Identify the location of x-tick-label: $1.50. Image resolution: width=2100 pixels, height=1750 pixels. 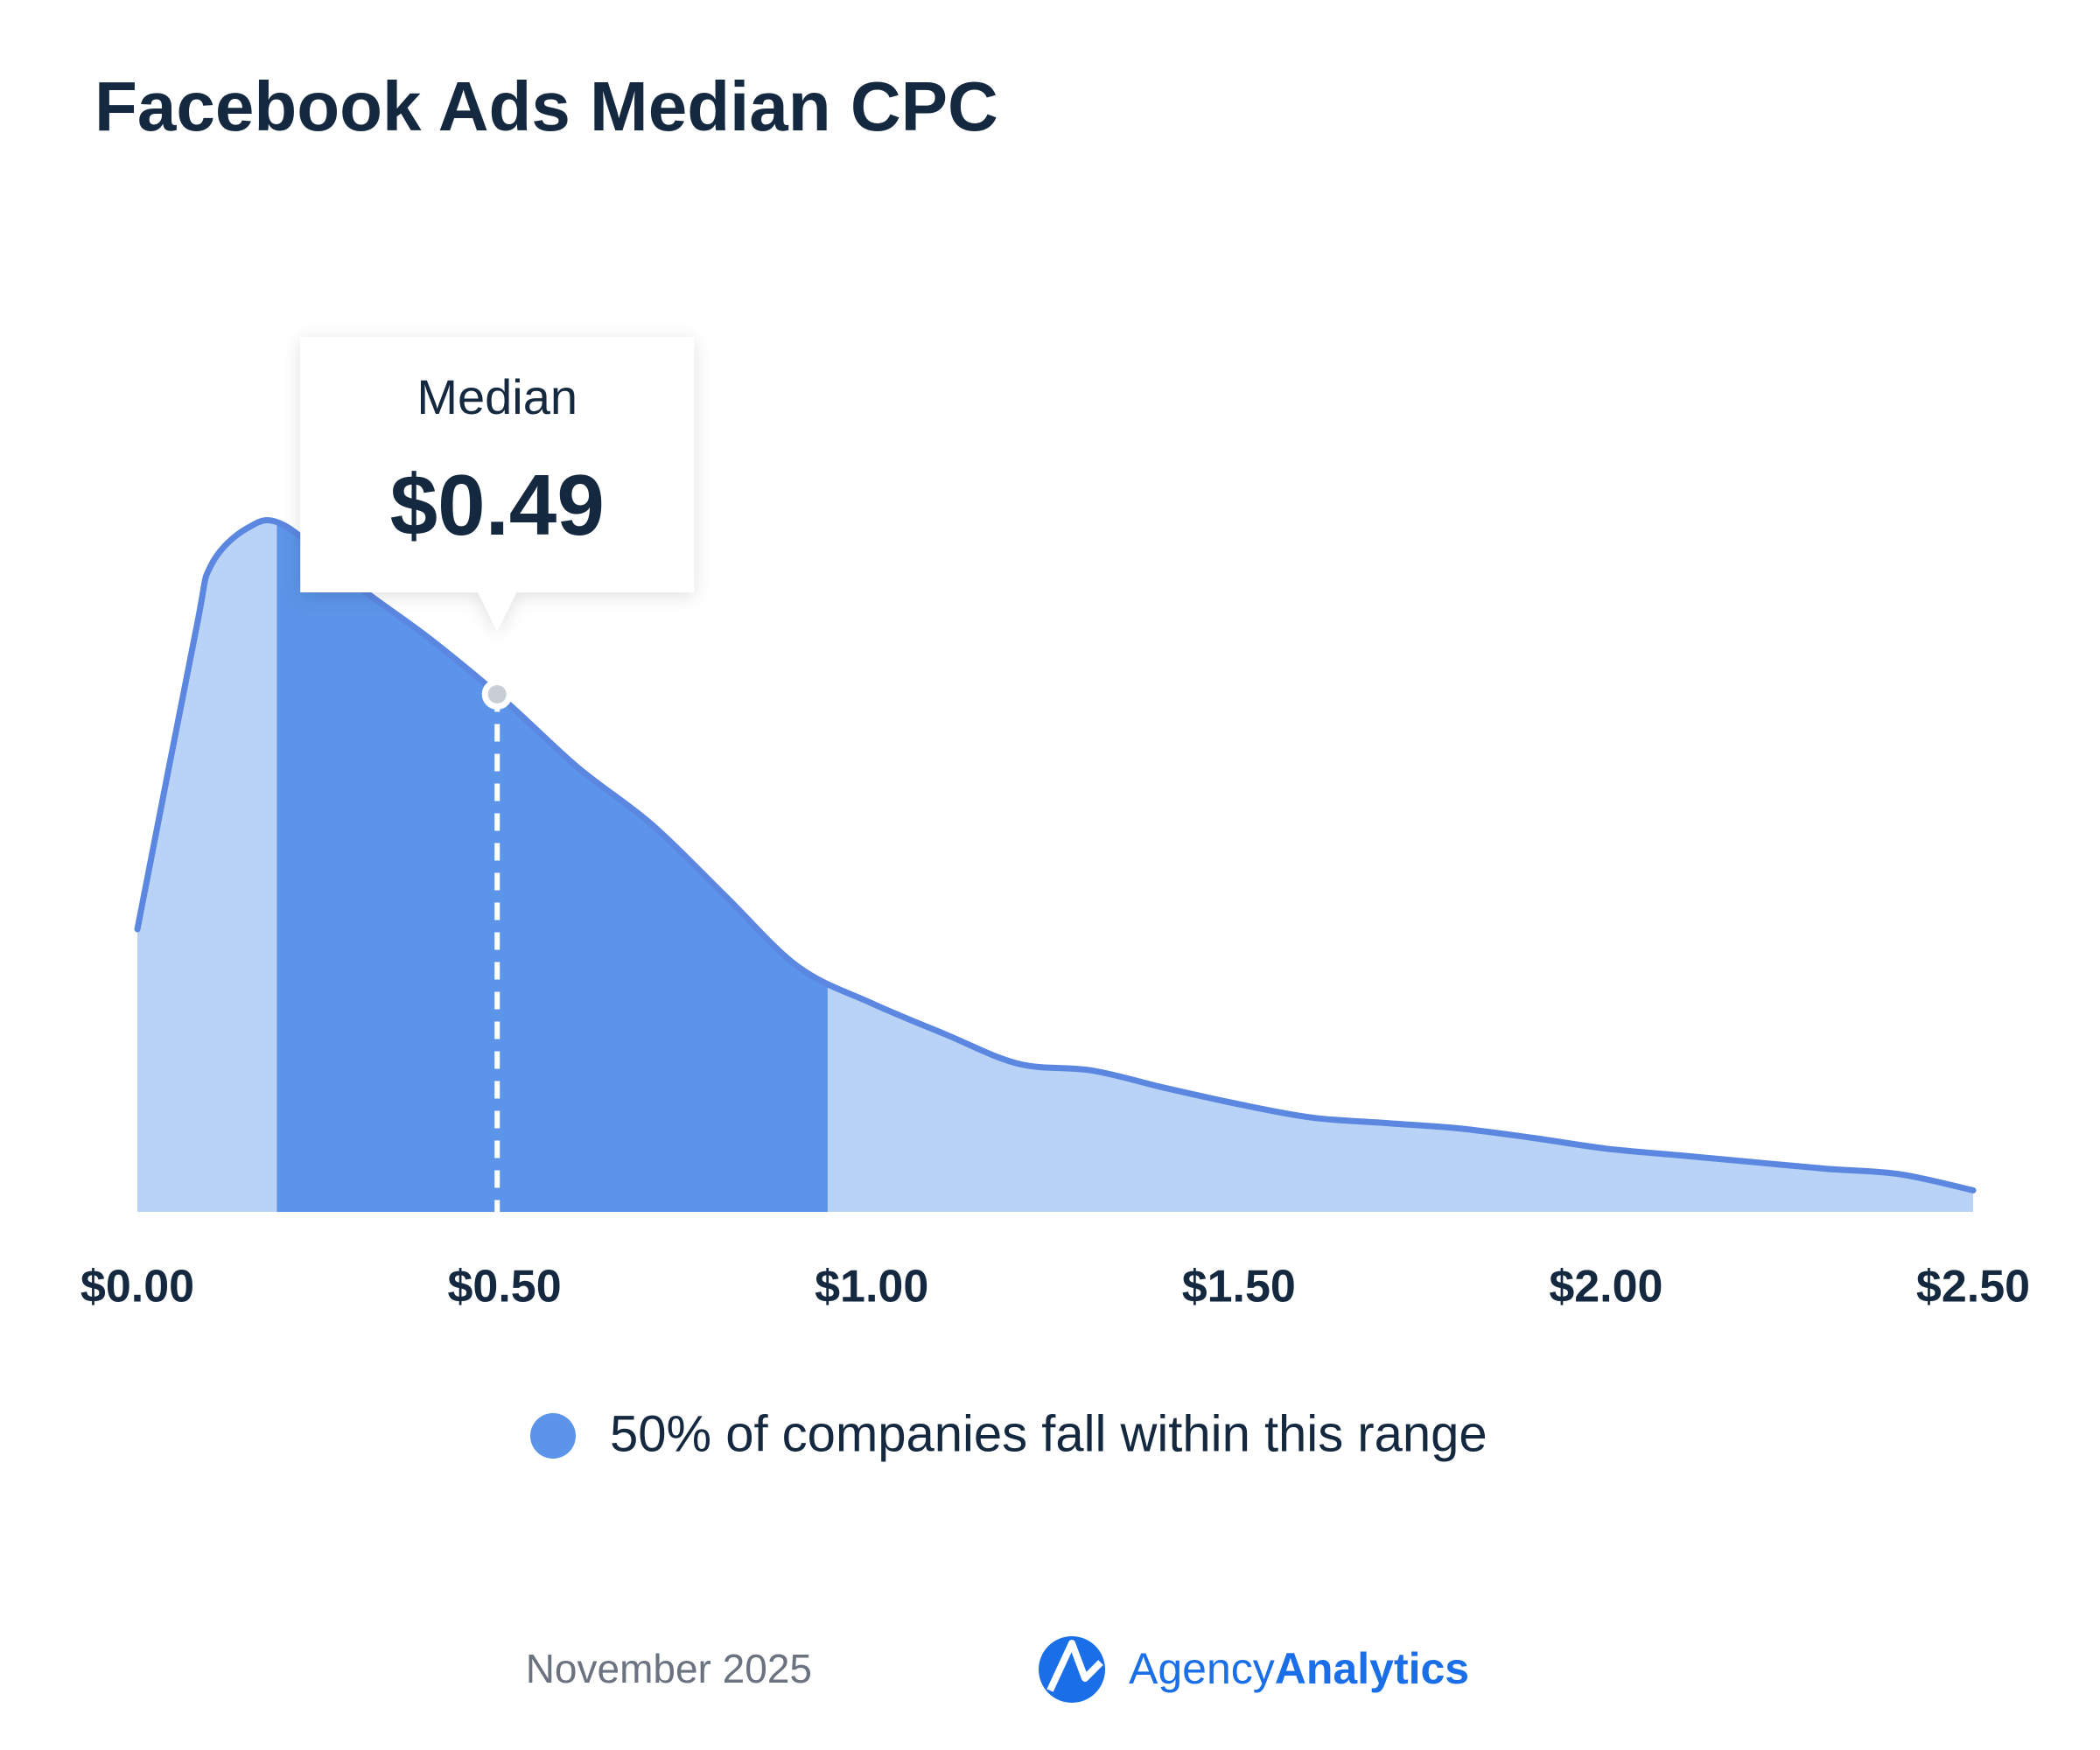
(1239, 1287).